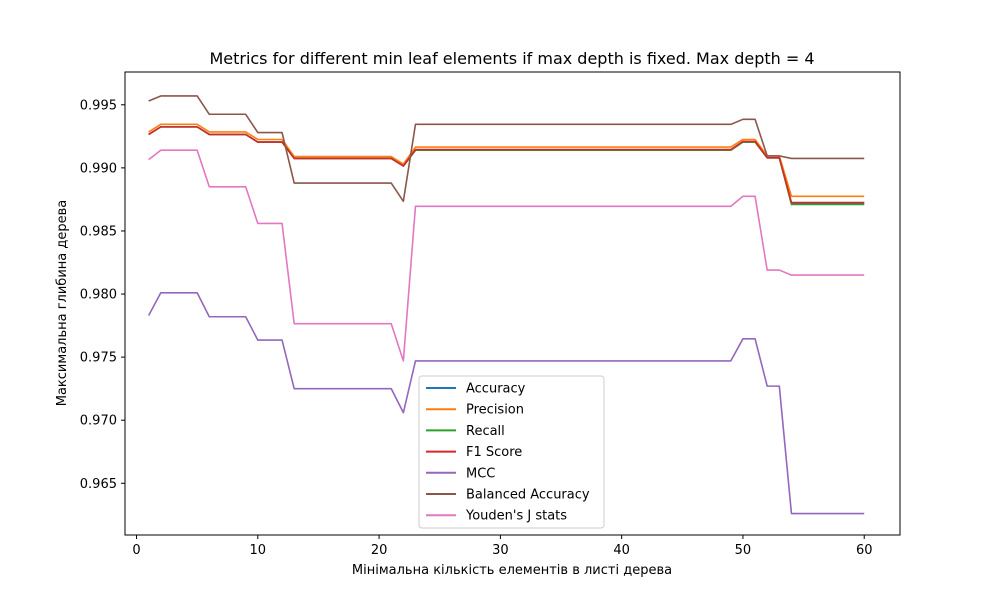 This screenshot has height=600, width=1000. I want to click on x-tick-label: 40, so click(621, 550).